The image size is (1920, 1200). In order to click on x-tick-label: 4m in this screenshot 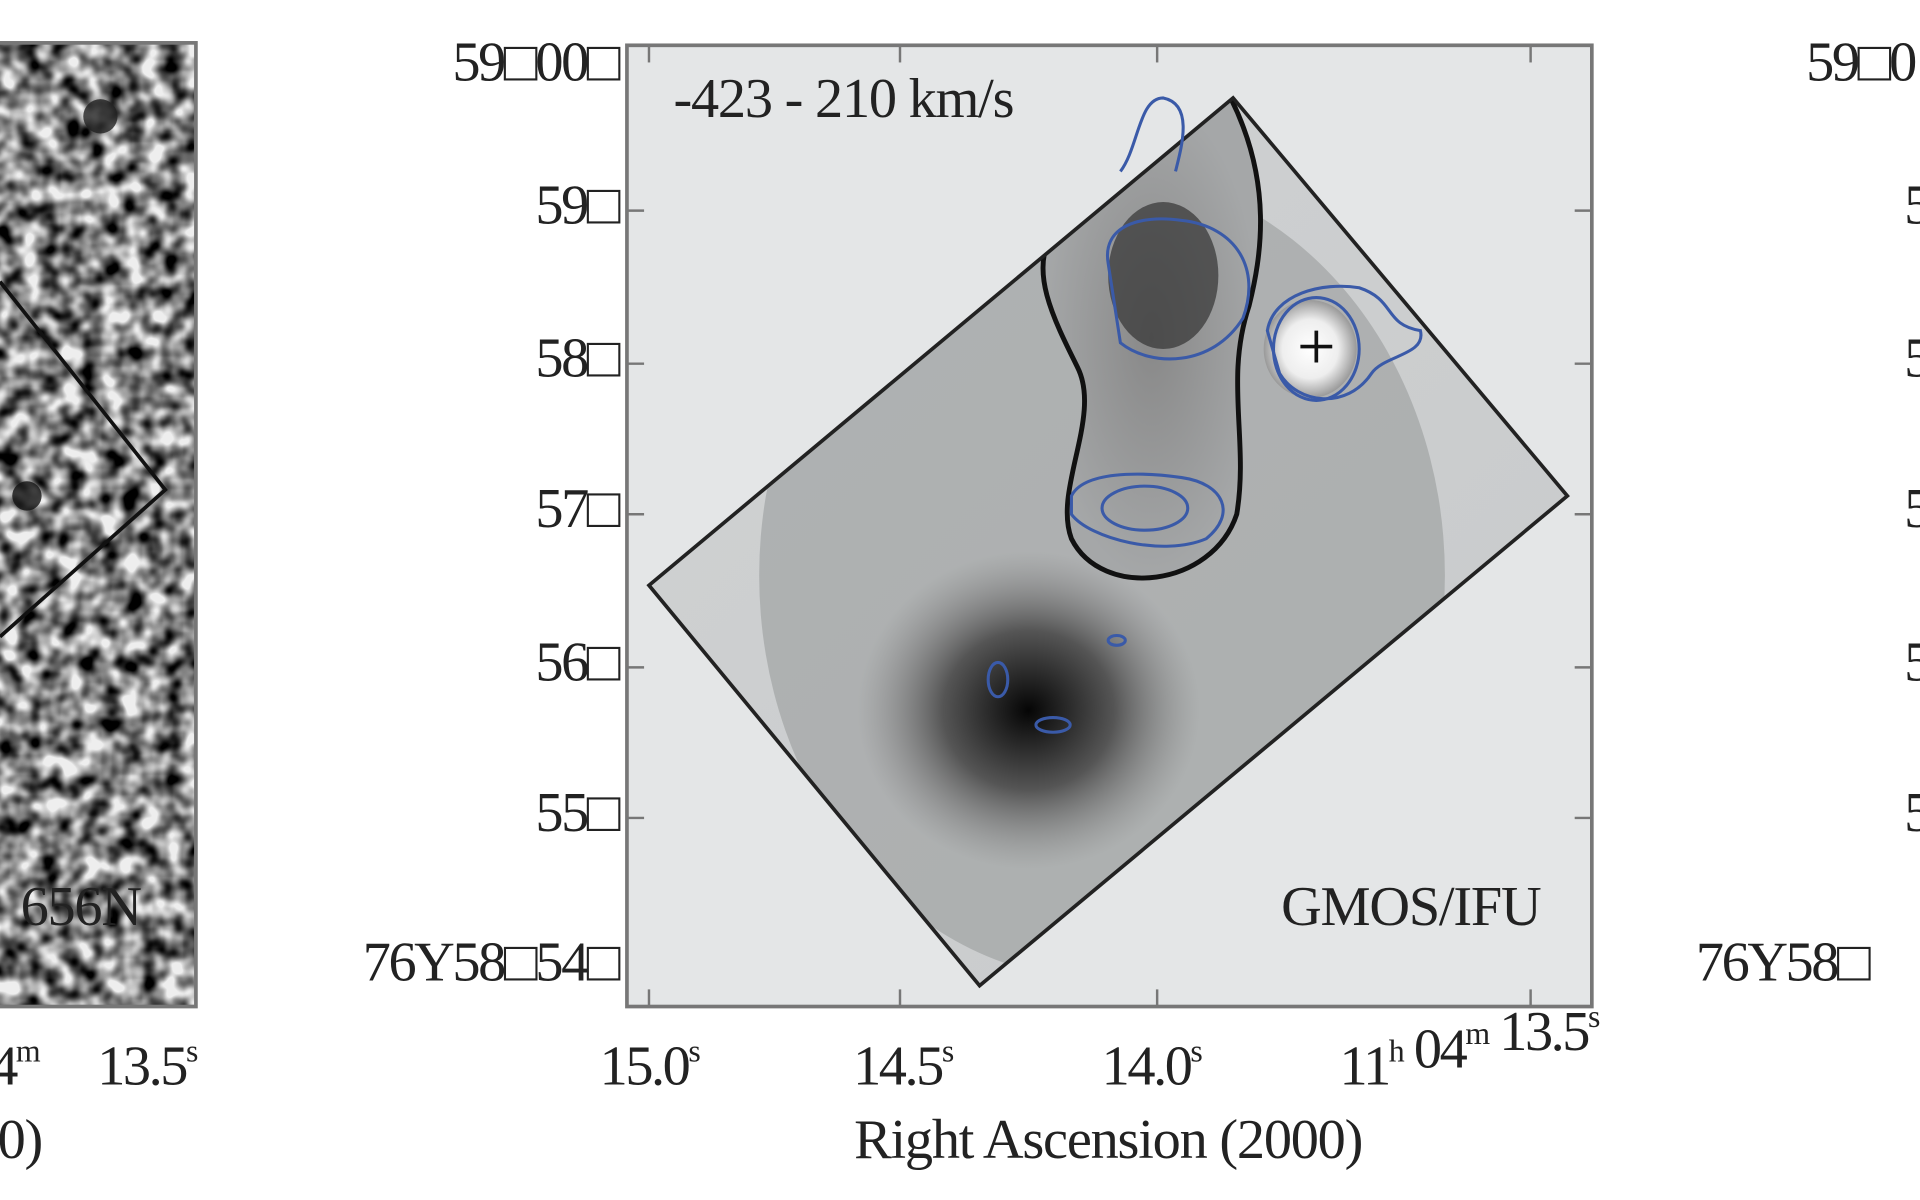, I will do `click(20, 1066)`.